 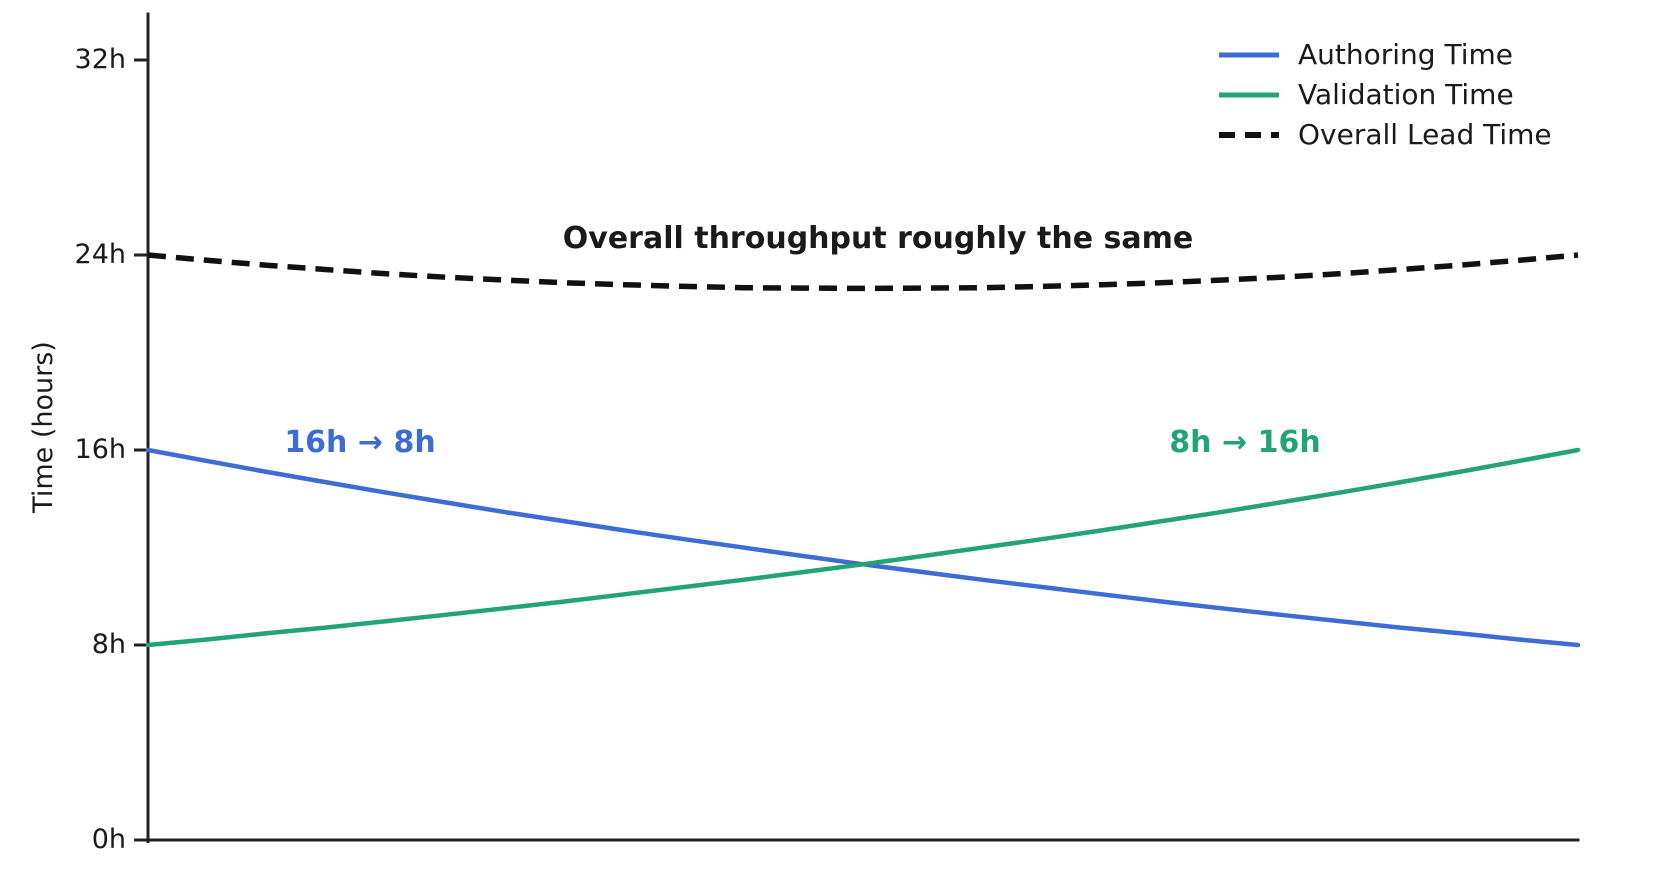 What do you see at coordinates (1245, 442) in the screenshot?
I see `annotation-validation-change: 8h → 16h` at bounding box center [1245, 442].